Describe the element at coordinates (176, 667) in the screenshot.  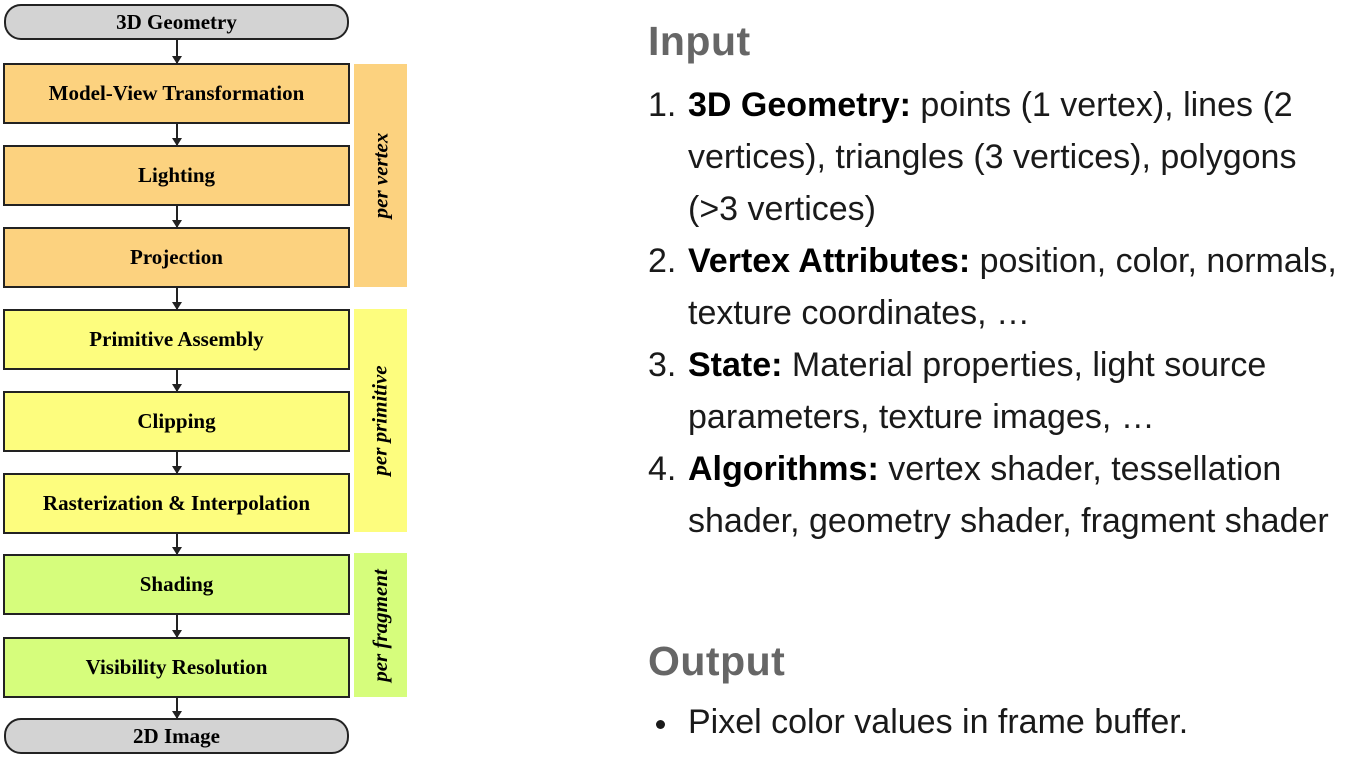
I see `stage-visibility-resolution: Visibility Resolution` at that location.